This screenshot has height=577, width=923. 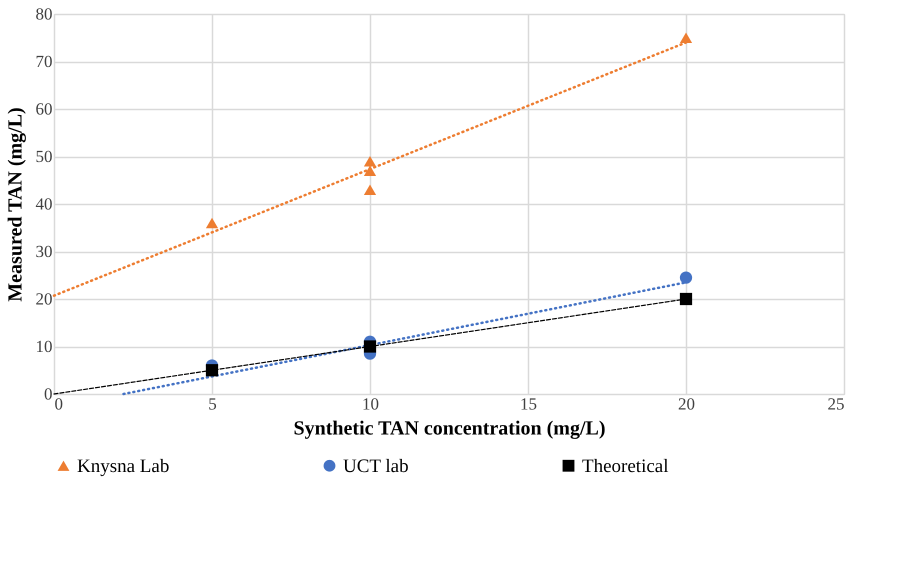 I want to click on y-tick-label: 20, so click(x=44, y=299).